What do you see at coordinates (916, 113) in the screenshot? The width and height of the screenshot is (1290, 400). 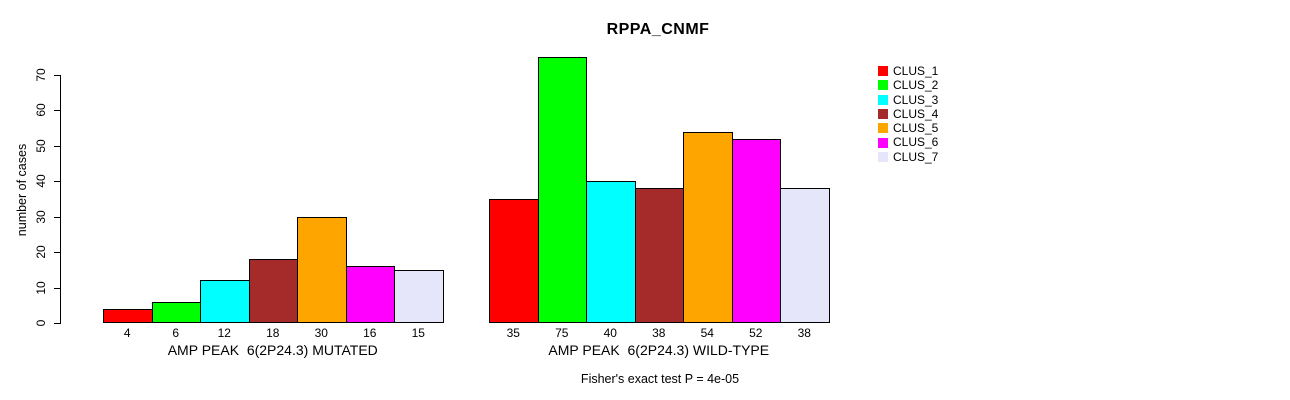 I see `legend-item-label: CLUS_4` at bounding box center [916, 113].